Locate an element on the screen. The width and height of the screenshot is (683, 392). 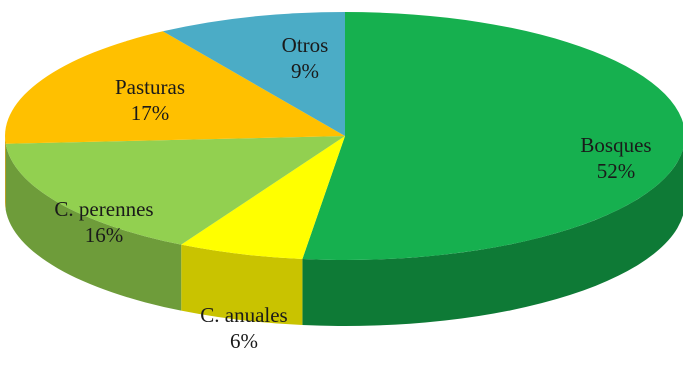
pie-label-c-perennes: C. perennes 16% is located at coordinates (103, 222).